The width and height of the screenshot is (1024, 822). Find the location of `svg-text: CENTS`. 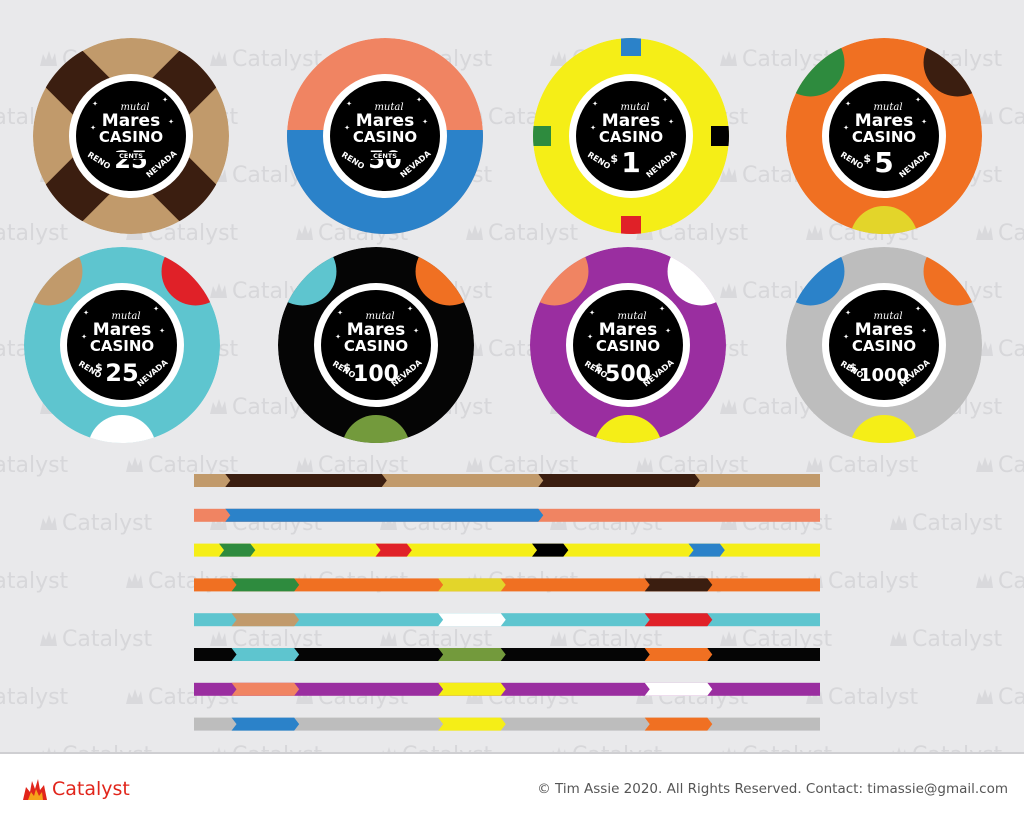

svg-text: CENTS is located at coordinates (385, 156).